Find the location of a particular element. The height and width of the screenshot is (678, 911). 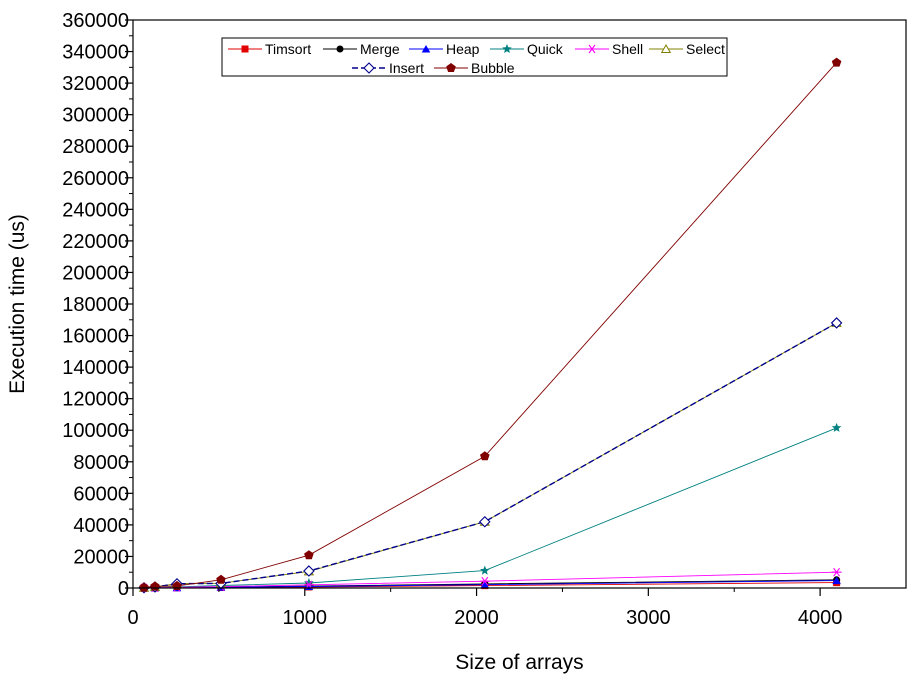

legend-label: Insert is located at coordinates (406, 68).